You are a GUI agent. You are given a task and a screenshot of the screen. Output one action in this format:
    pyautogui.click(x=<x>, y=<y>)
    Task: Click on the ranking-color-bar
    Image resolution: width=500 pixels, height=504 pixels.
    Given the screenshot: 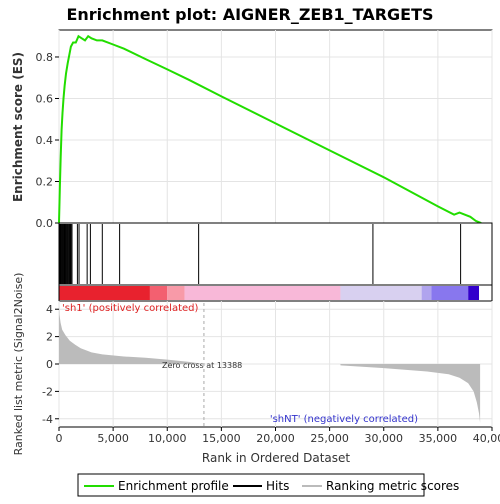 What is the action you would take?
    pyautogui.click(x=269, y=293)
    